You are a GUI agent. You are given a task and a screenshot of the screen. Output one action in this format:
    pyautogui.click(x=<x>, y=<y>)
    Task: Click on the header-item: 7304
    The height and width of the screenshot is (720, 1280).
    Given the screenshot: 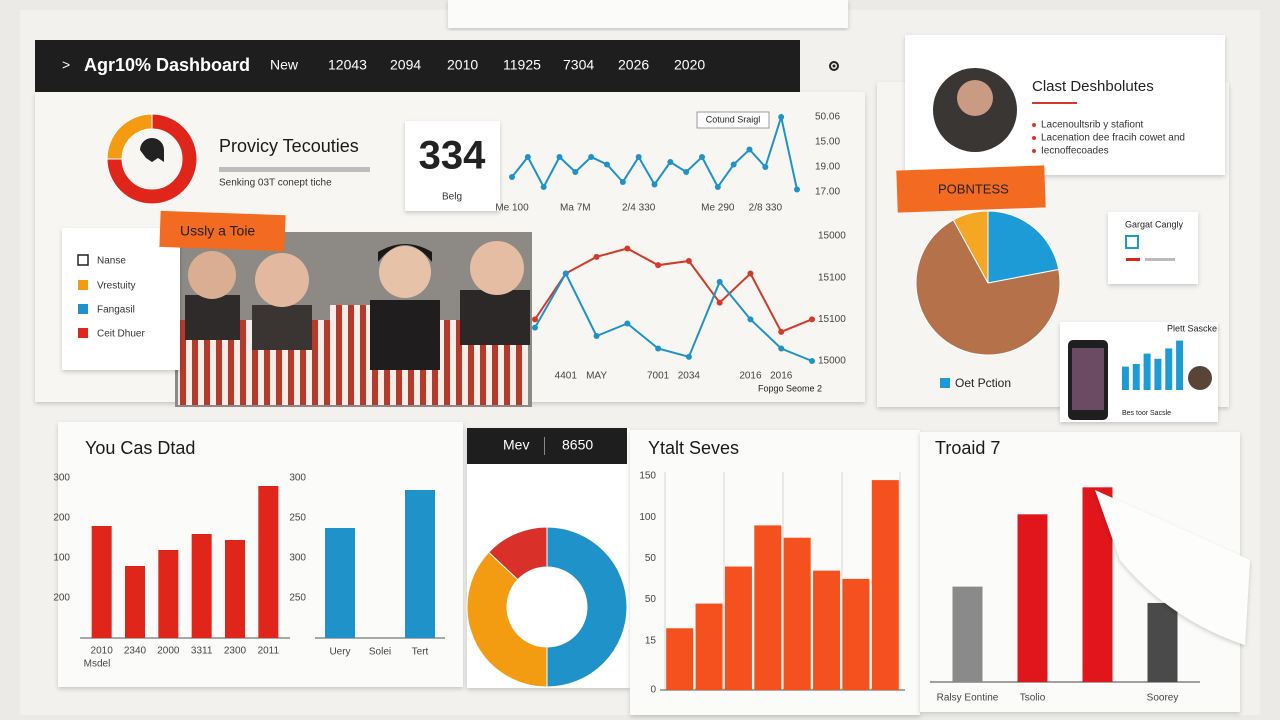 What is the action you would take?
    pyautogui.click(x=578, y=65)
    